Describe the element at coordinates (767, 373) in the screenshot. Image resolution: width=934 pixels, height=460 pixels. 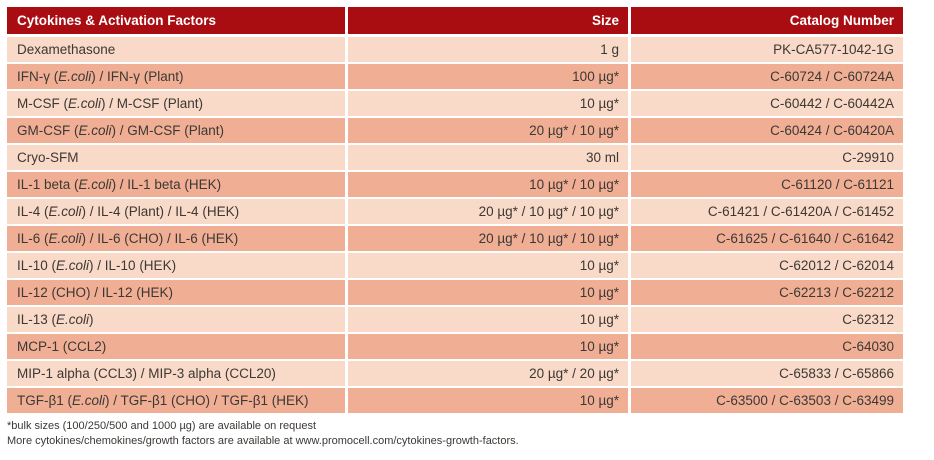
I see `catalog-number-cell: C-65833 / C-65866` at that location.